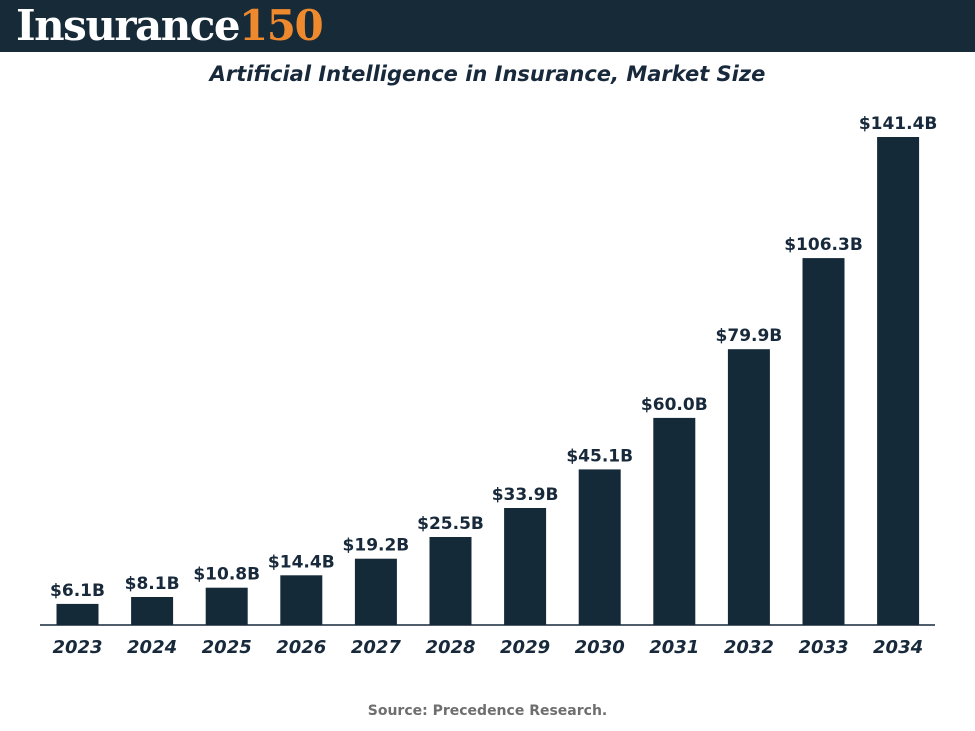 The width and height of the screenshot is (975, 731). Describe the element at coordinates (898, 381) in the screenshot. I see `bar-2034` at that location.